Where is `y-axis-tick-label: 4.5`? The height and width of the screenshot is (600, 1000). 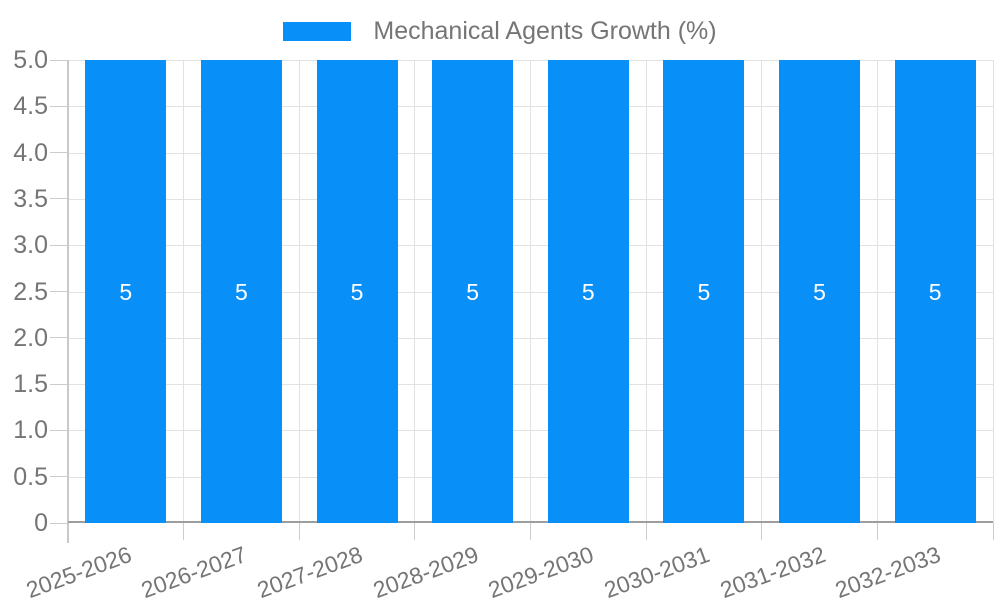
y-axis-tick-label: 4.5 is located at coordinates (30, 106).